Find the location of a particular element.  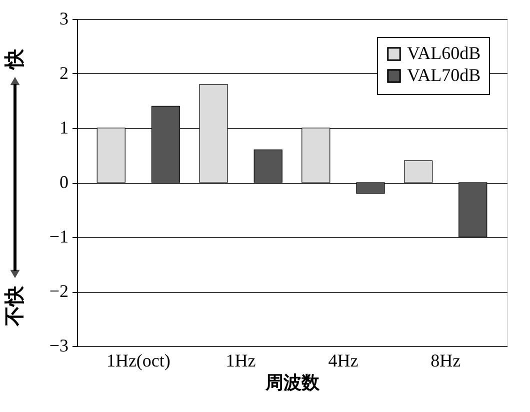

x-tick-label: 8Hz is located at coordinates (445, 360).